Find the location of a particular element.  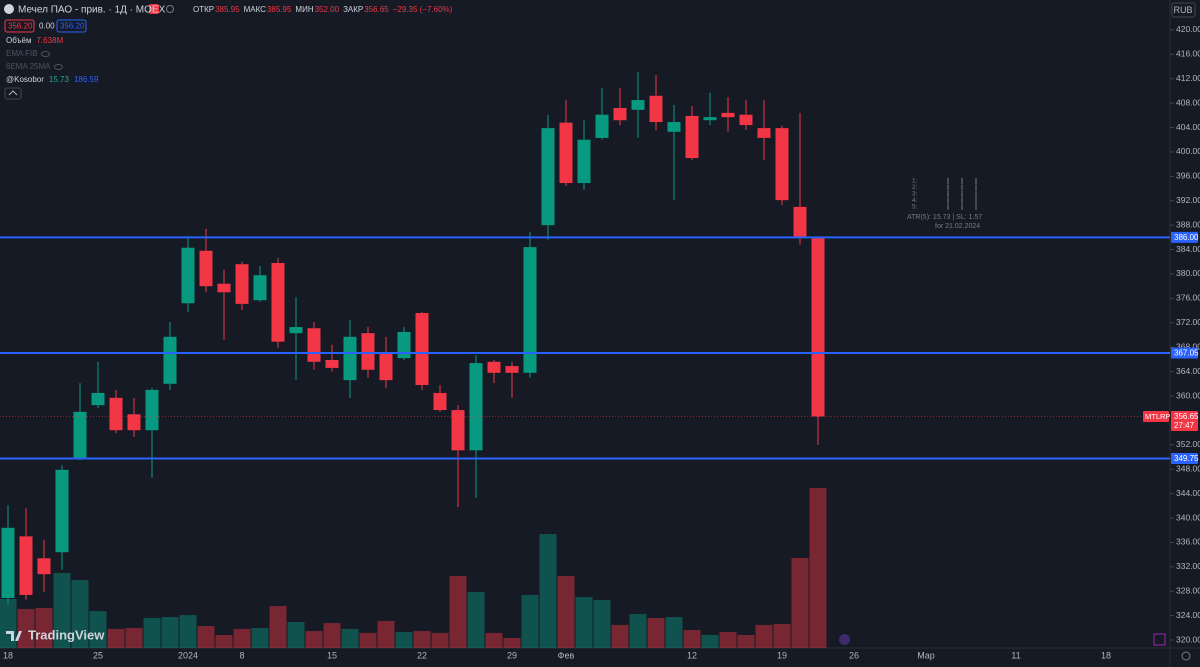

spread: 0.00 is located at coordinates (47, 26).